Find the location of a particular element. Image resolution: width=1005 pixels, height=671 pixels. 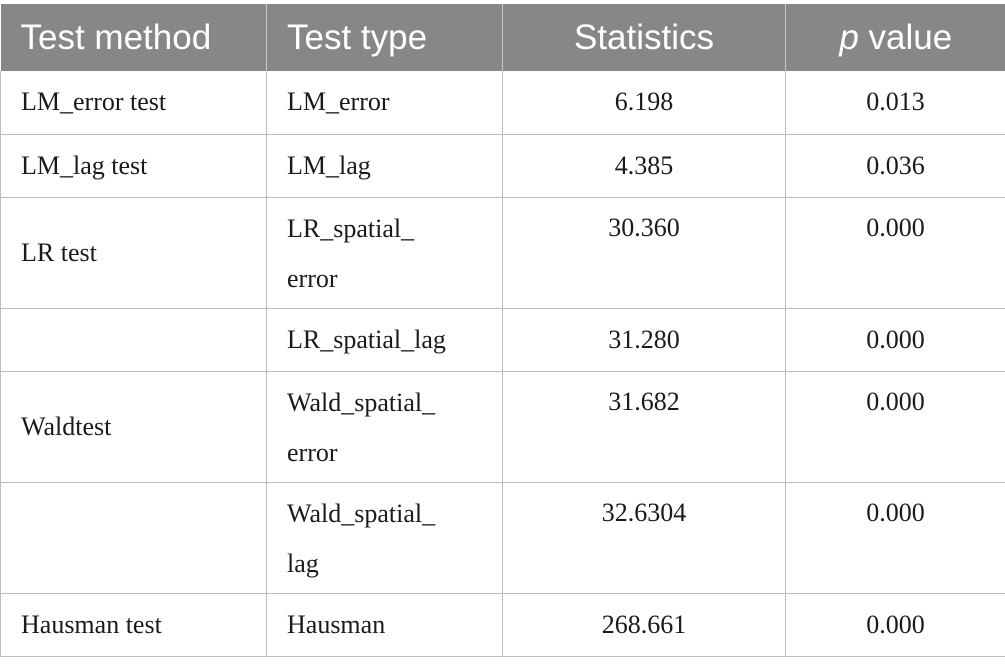

cell-statistics: 31.280 is located at coordinates (644, 340).